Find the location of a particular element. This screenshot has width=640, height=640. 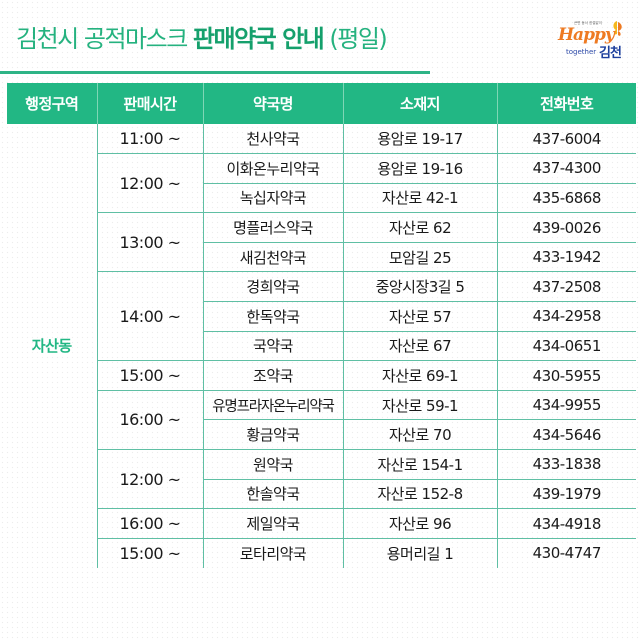

phone: 434-4918 is located at coordinates (566, 523).